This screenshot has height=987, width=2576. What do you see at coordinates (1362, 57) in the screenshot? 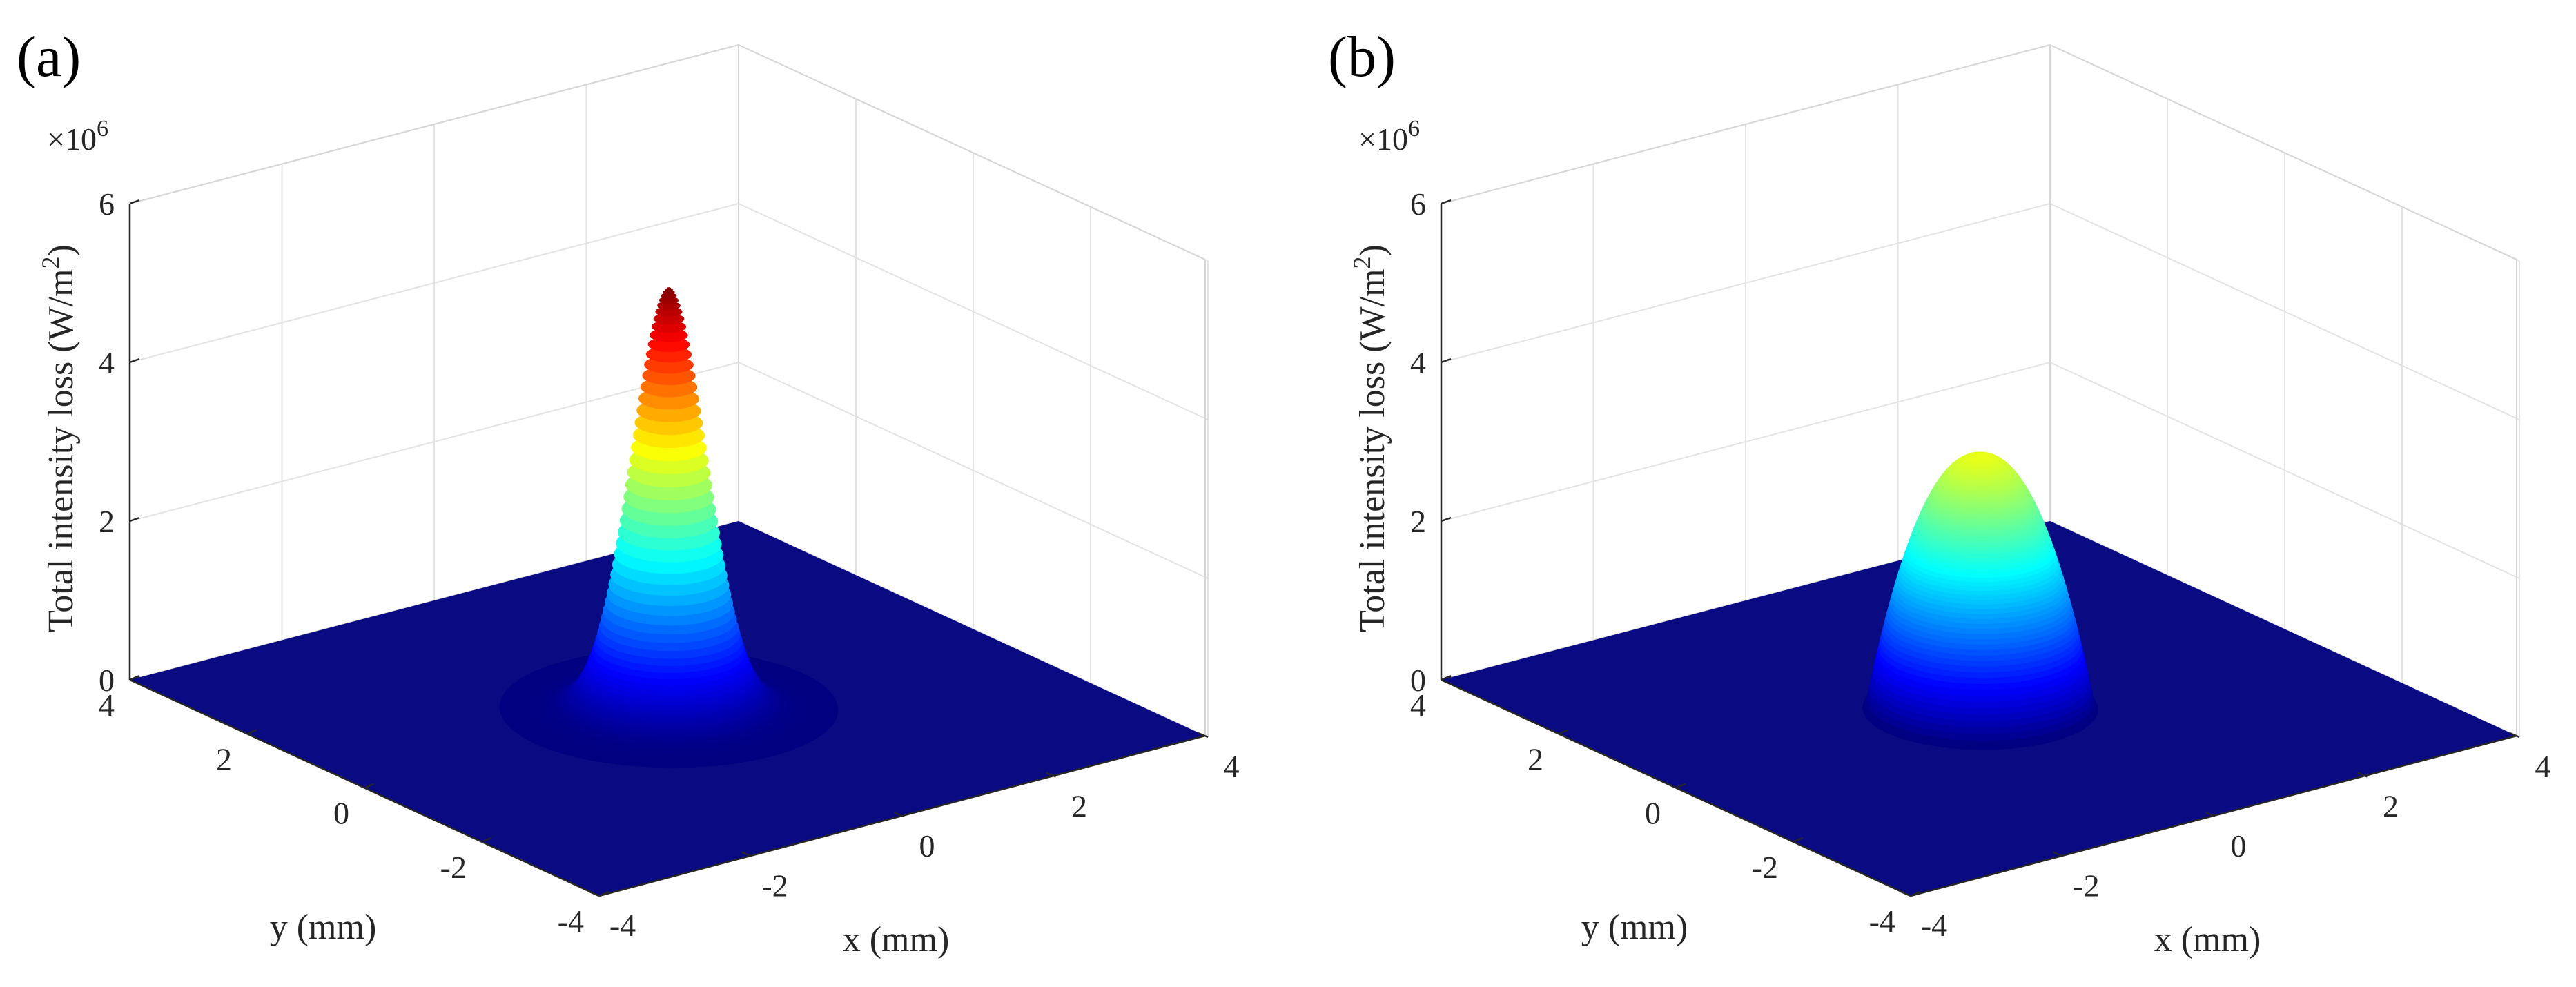
I see `panel-label: (b)` at bounding box center [1362, 57].